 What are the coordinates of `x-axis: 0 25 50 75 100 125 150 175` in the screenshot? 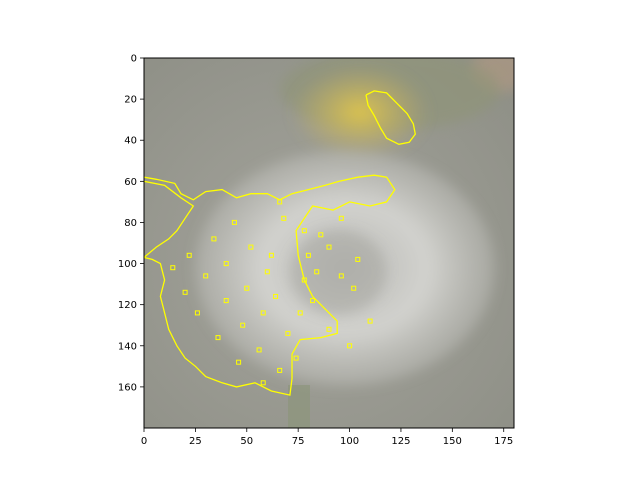 It's located at (327, 437).